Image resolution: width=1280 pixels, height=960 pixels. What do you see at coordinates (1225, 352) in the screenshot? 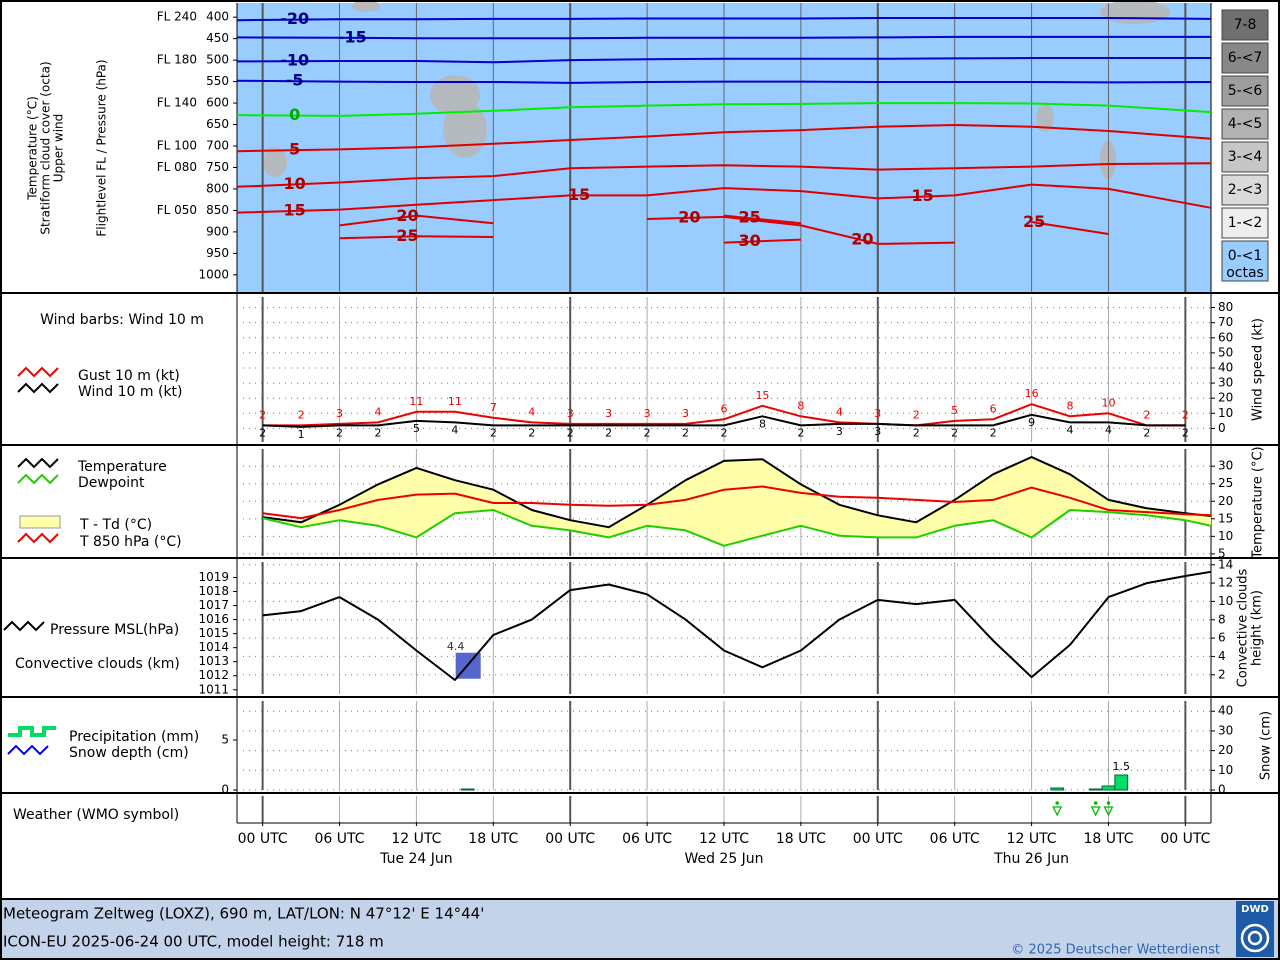
I see `y-tick-label: 50` at bounding box center [1225, 352].